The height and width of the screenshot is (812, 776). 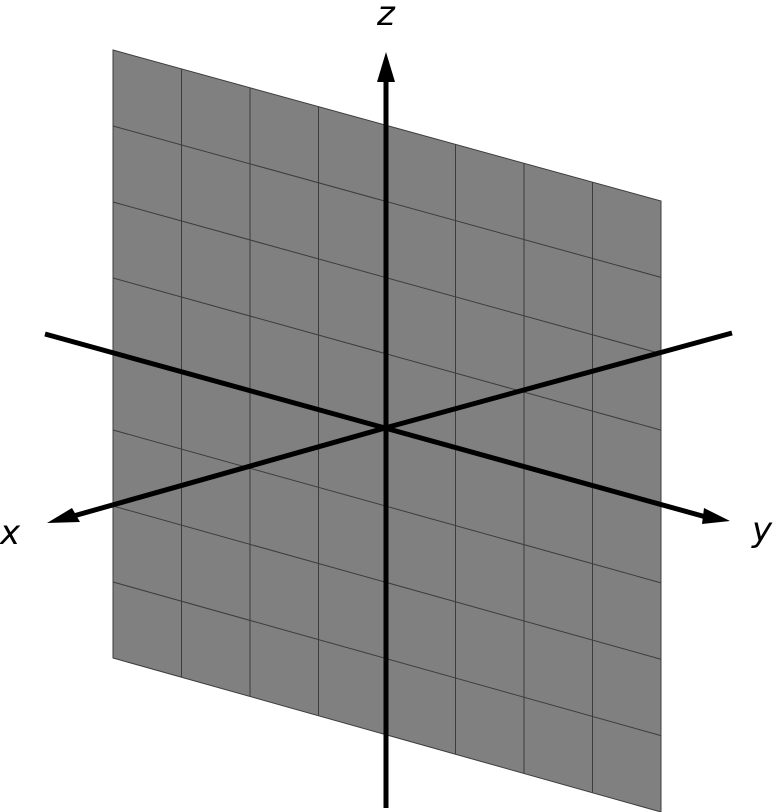 What do you see at coordinates (558, 380) in the screenshot?
I see `y-axis-back` at bounding box center [558, 380].